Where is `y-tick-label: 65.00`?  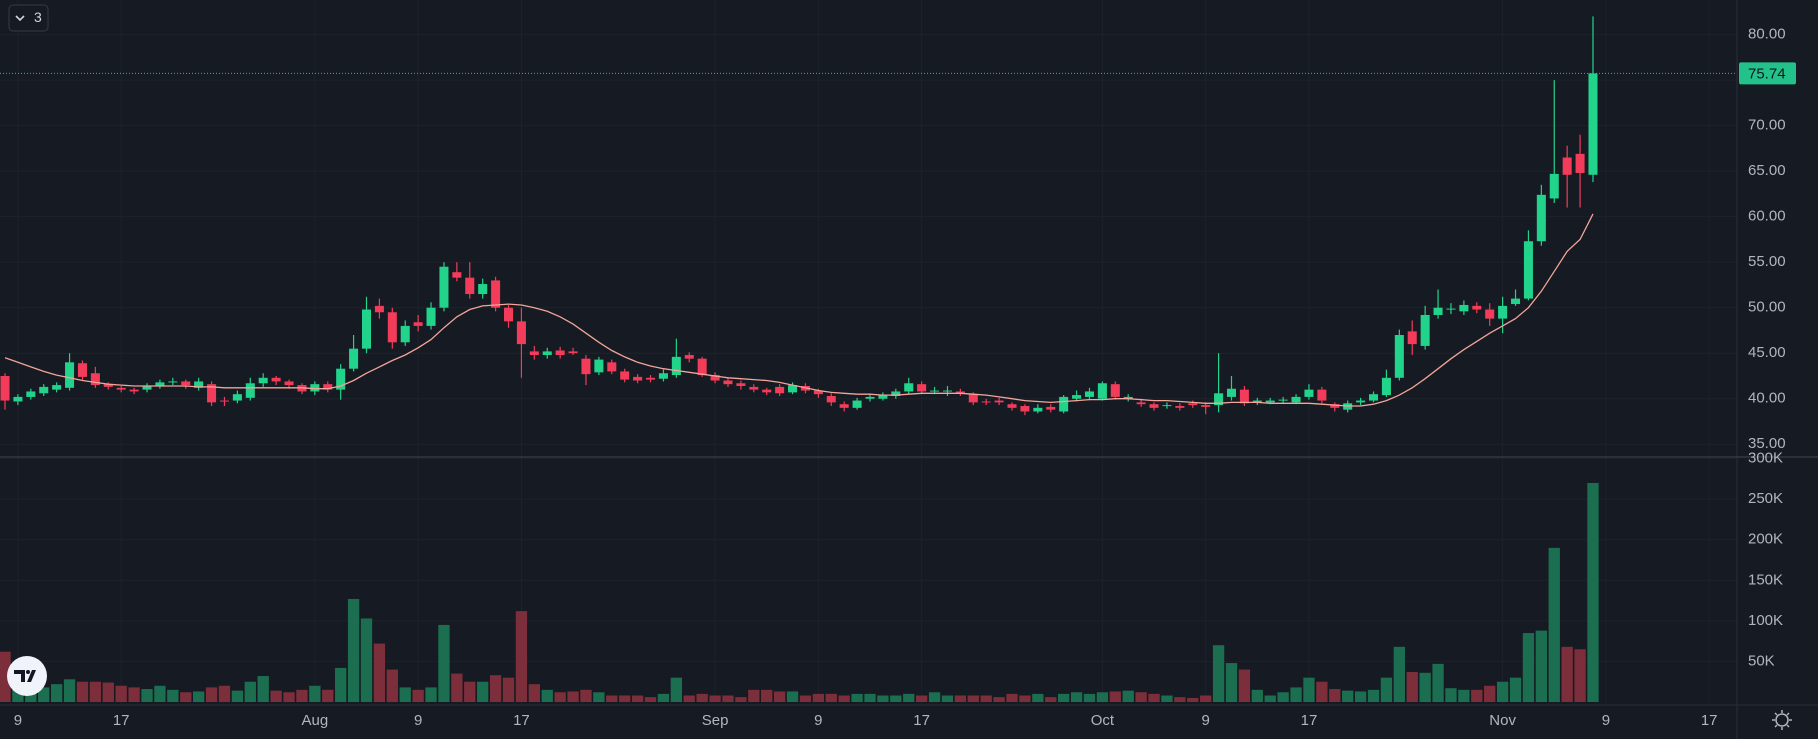 y-tick-label: 65.00 is located at coordinates (1767, 170).